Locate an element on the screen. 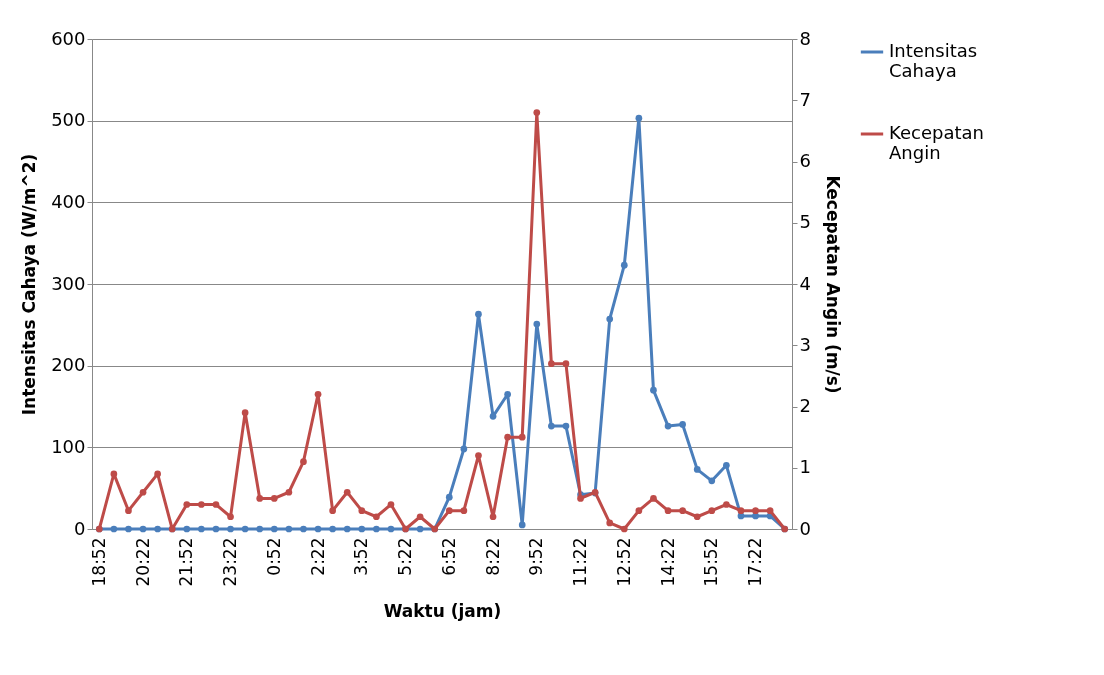  x-tick-label: 21:52 is located at coordinates (186, 562).